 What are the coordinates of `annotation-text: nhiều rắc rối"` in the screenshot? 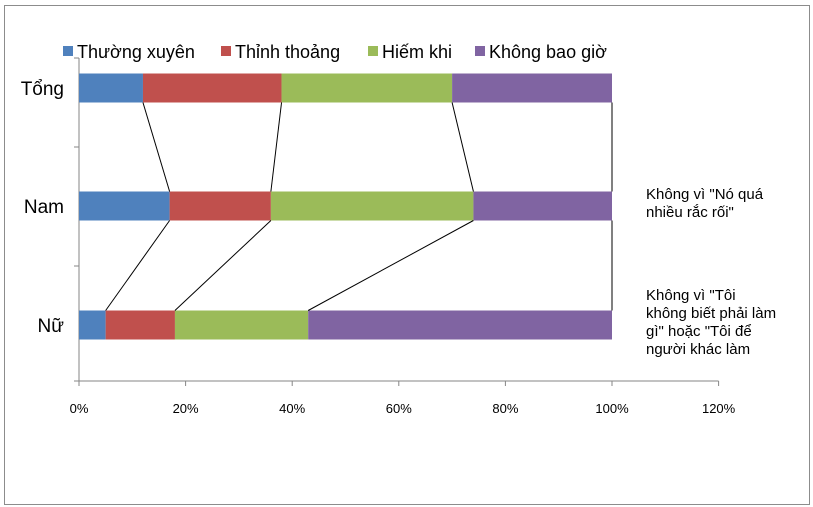 It's located at (690, 212).